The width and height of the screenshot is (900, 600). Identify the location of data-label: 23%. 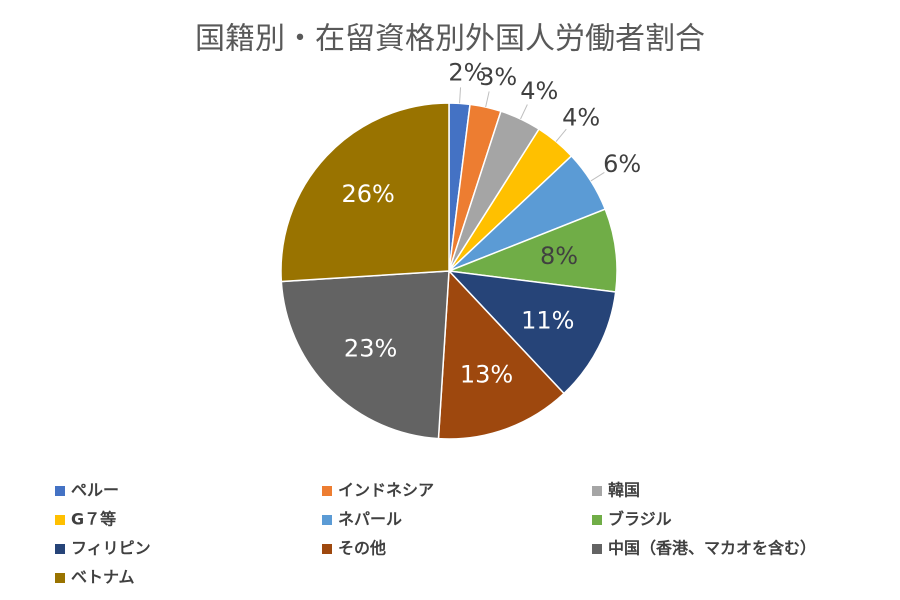
(370, 348).